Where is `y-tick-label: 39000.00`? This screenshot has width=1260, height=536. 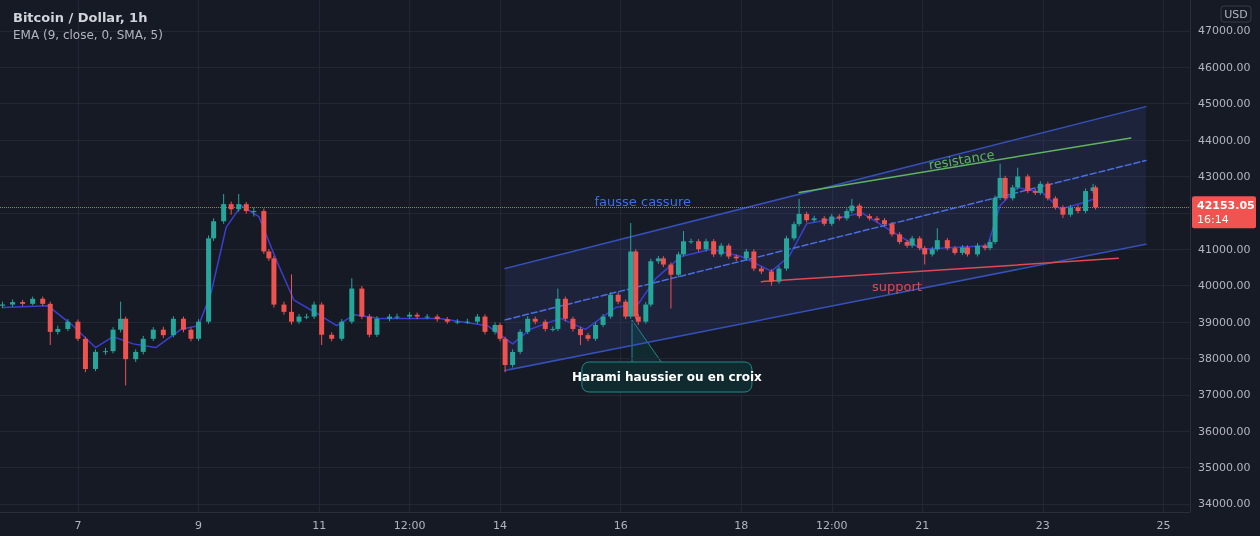 y-tick-label: 39000.00 is located at coordinates (1224, 322).